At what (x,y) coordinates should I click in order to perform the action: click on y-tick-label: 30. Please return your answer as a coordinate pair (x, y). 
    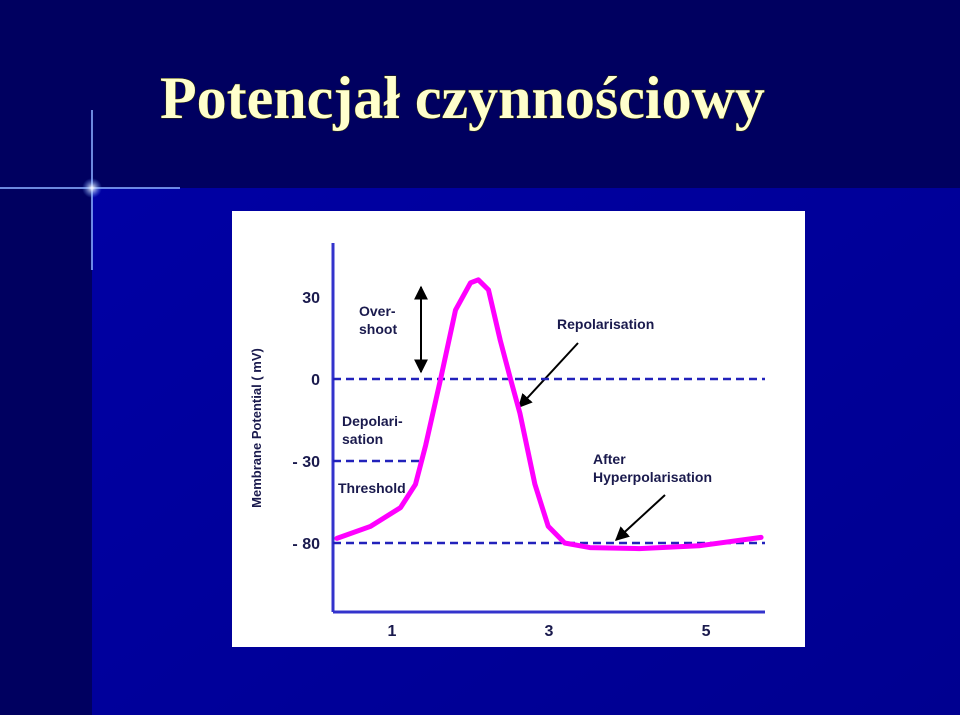
    Looking at the image, I should click on (311, 298).